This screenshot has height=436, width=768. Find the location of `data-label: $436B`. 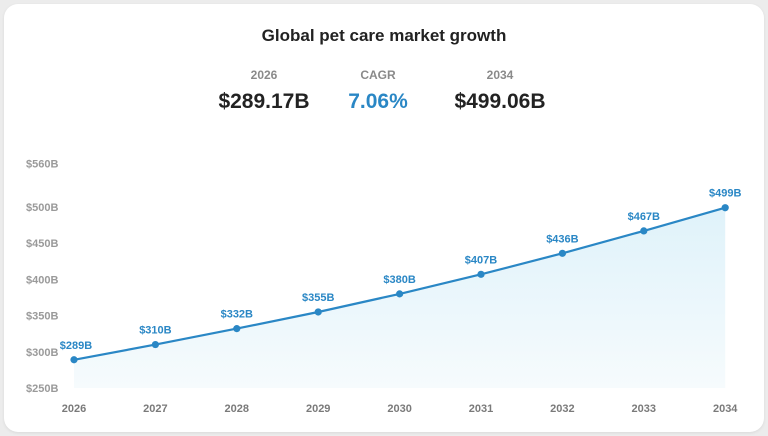

data-label: $436B is located at coordinates (562, 239).